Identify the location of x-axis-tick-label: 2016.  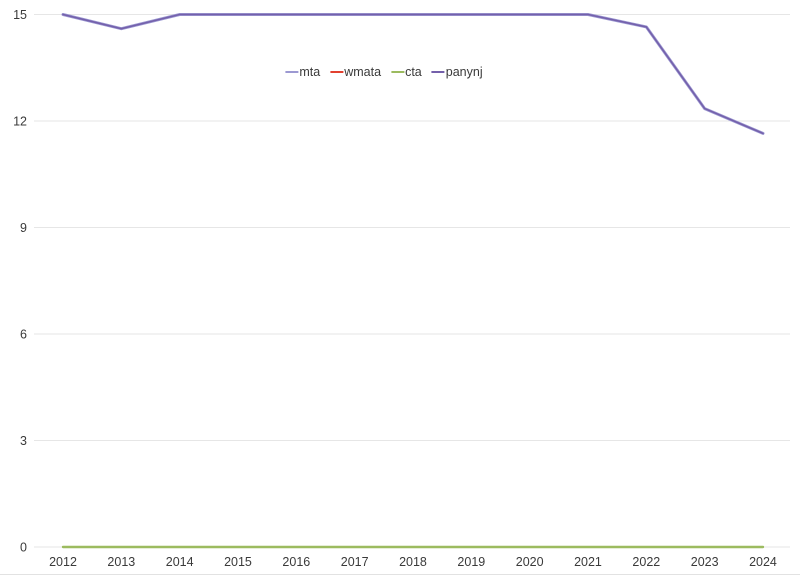
(296, 562).